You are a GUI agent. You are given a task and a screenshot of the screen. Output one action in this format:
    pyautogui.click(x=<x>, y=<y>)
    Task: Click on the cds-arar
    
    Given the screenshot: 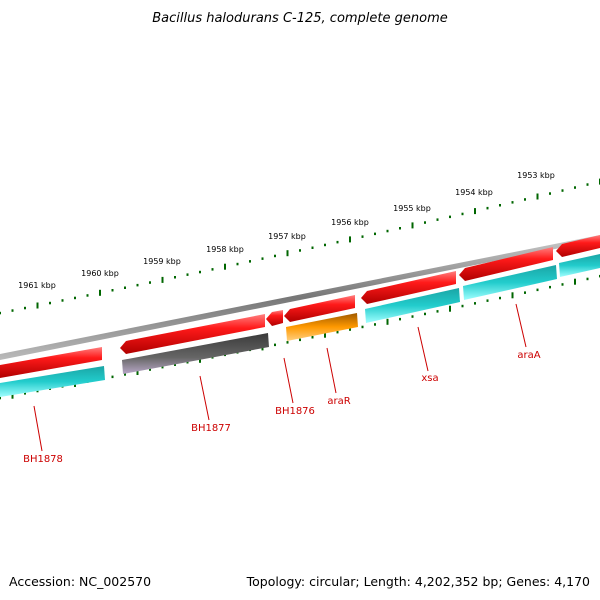 What is the action you would take?
    pyautogui.click(x=322, y=327)
    